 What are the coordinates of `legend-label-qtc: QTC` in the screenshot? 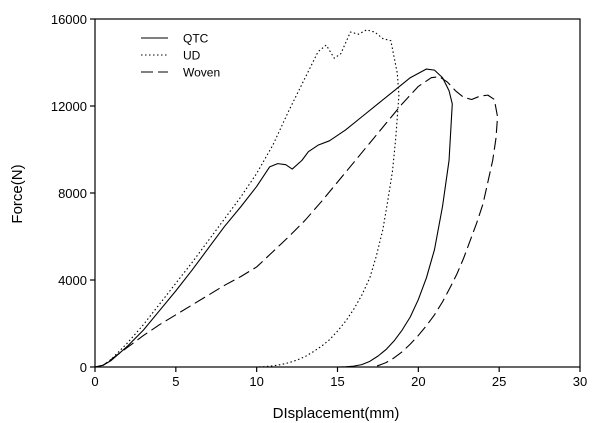 It's located at (196, 39).